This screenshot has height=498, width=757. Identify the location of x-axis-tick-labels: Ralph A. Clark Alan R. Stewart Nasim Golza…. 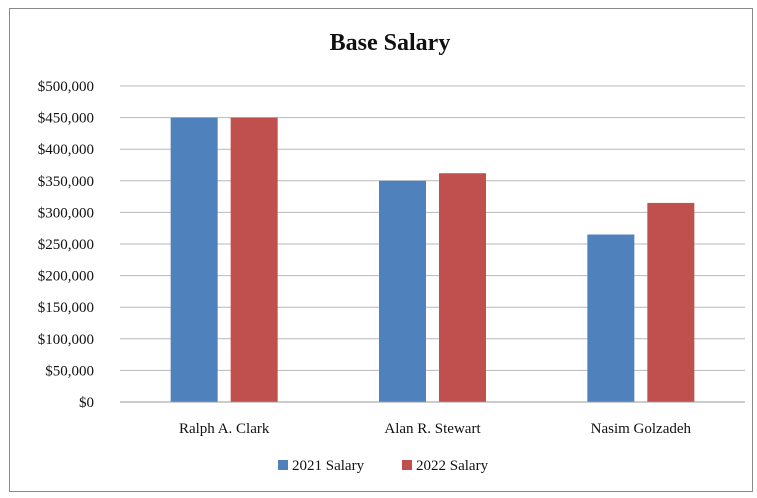
(435, 429).